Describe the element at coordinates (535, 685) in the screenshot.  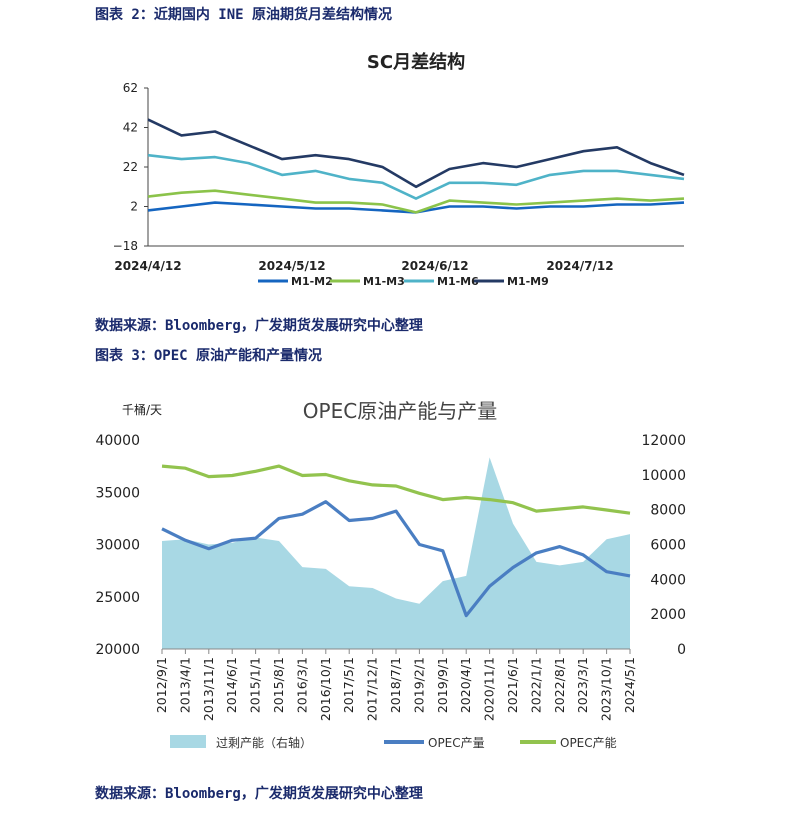
I see `chart2-x-tick: 2022/1/1` at that location.